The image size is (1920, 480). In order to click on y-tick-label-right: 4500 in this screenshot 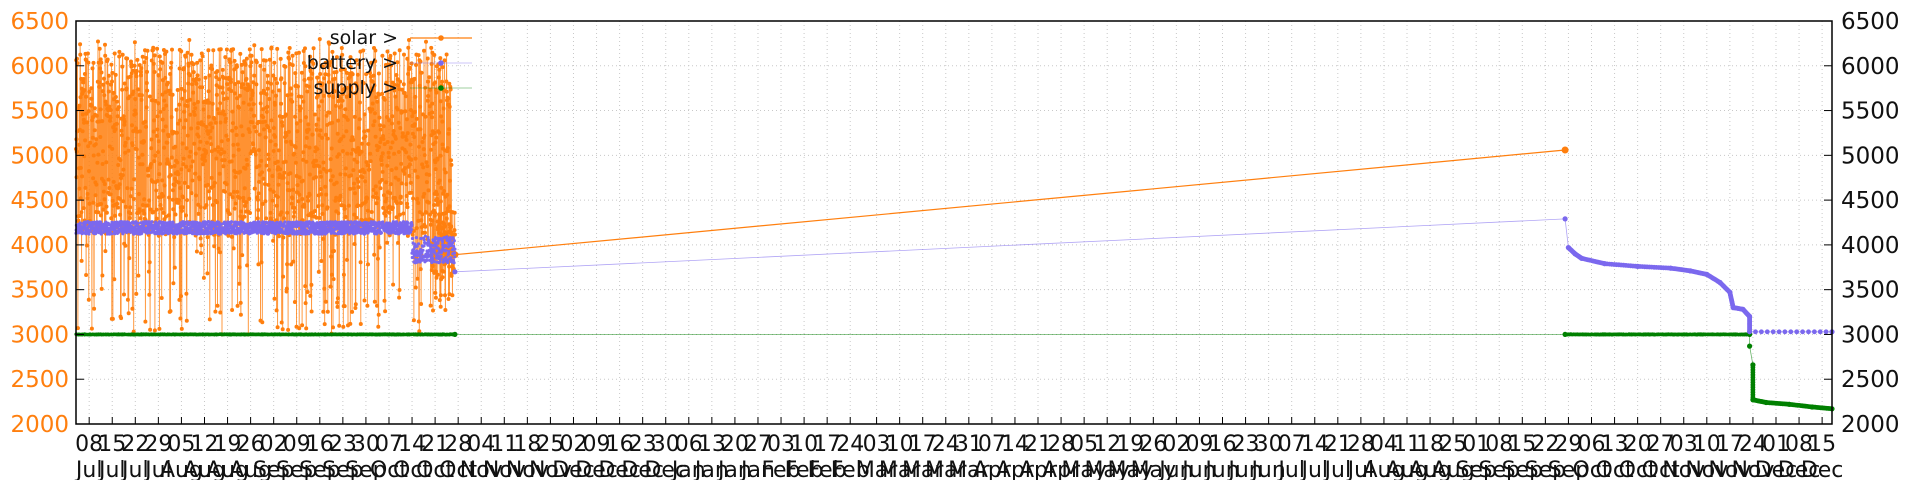, I will do `click(1870, 201)`.